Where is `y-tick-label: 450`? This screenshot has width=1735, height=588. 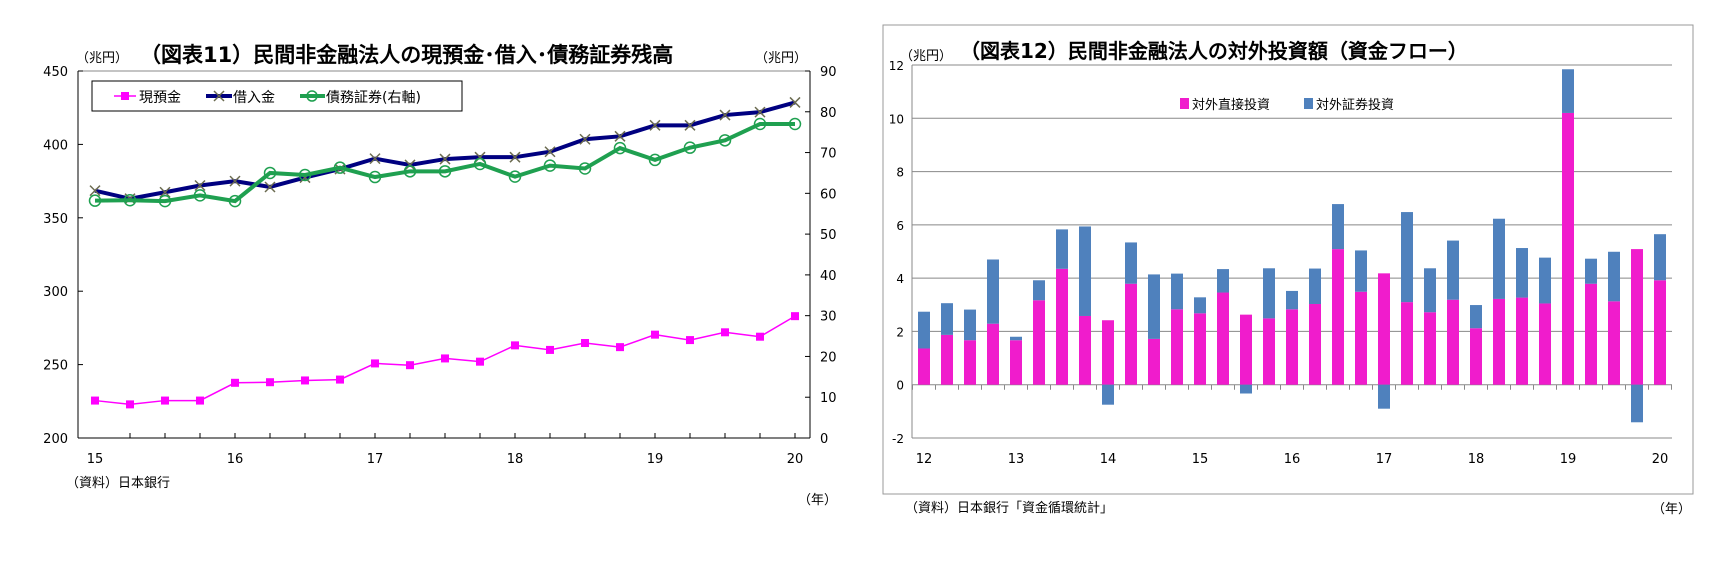 y-tick-label: 450 is located at coordinates (55, 72).